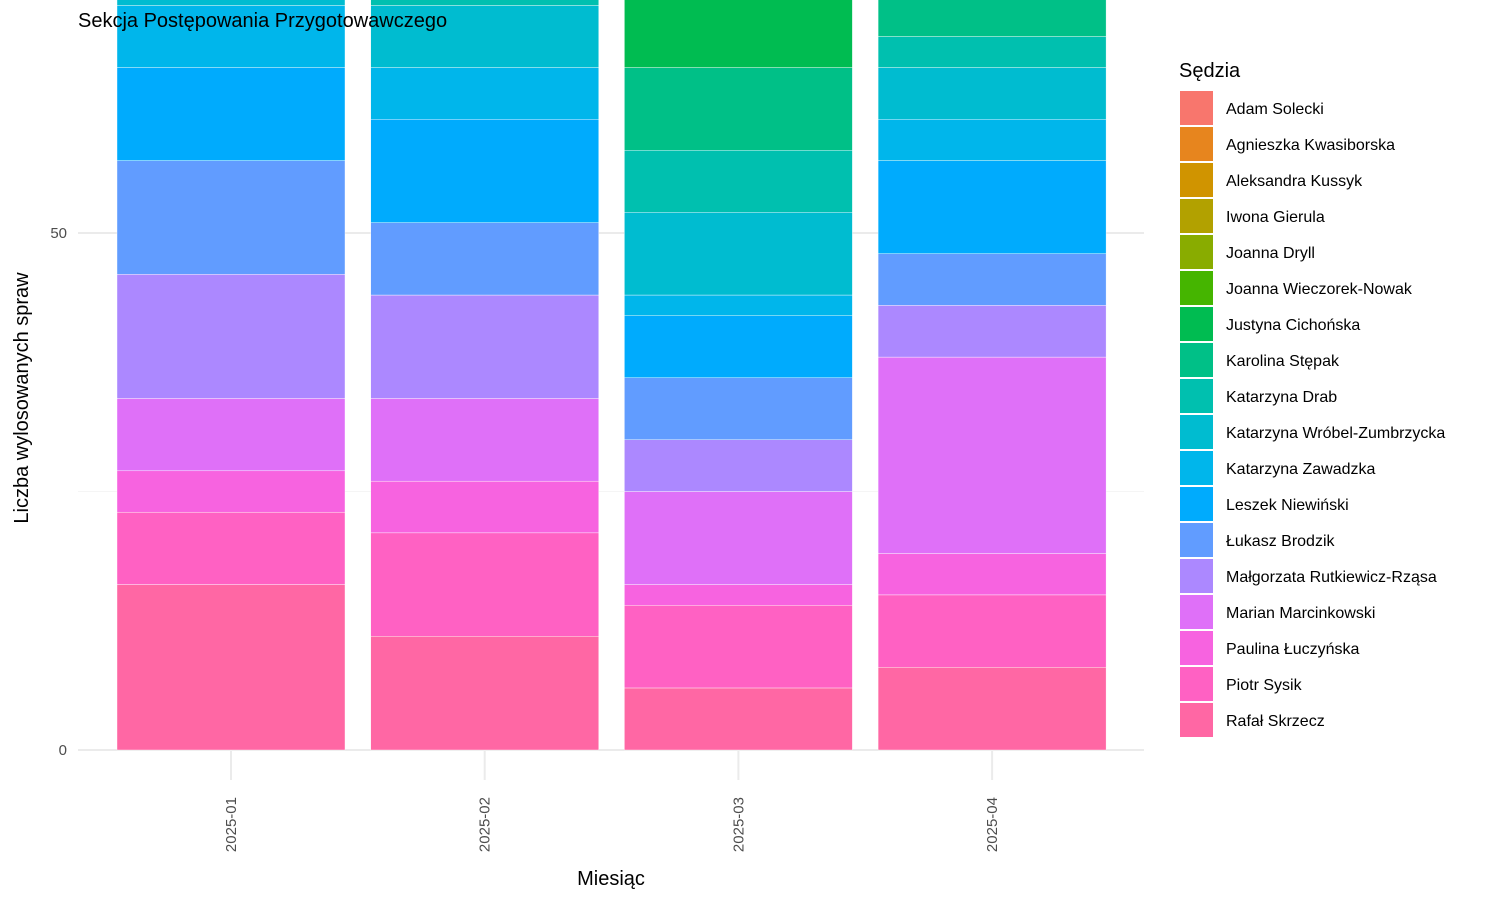  Describe the element at coordinates (1301, 469) in the screenshot. I see `legend-label: Katarzyna Zawadzka` at that location.